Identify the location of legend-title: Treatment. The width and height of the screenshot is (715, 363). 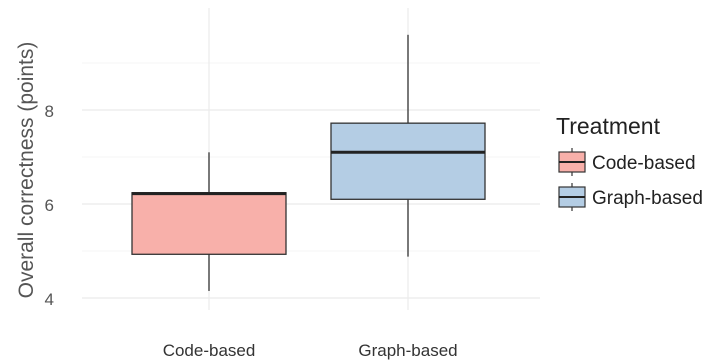
(608, 126).